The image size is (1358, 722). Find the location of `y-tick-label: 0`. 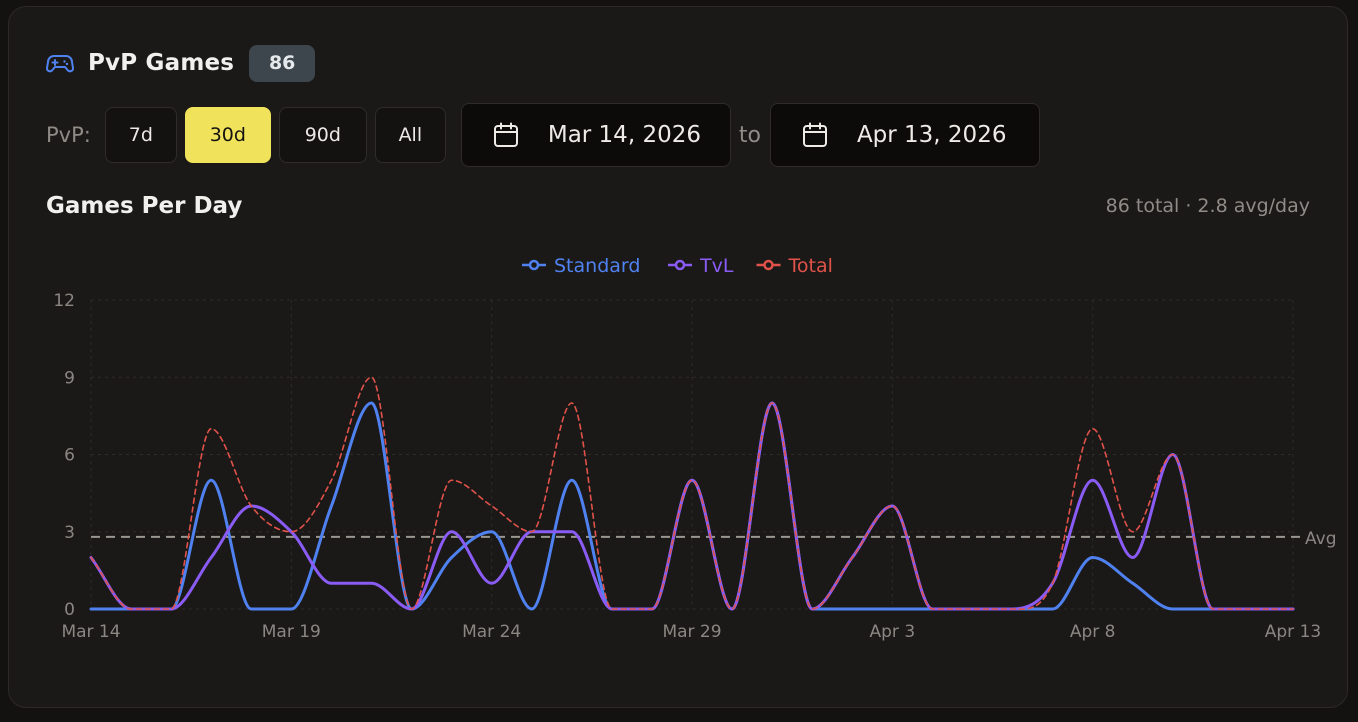

y-tick-label: 0 is located at coordinates (69, 610).